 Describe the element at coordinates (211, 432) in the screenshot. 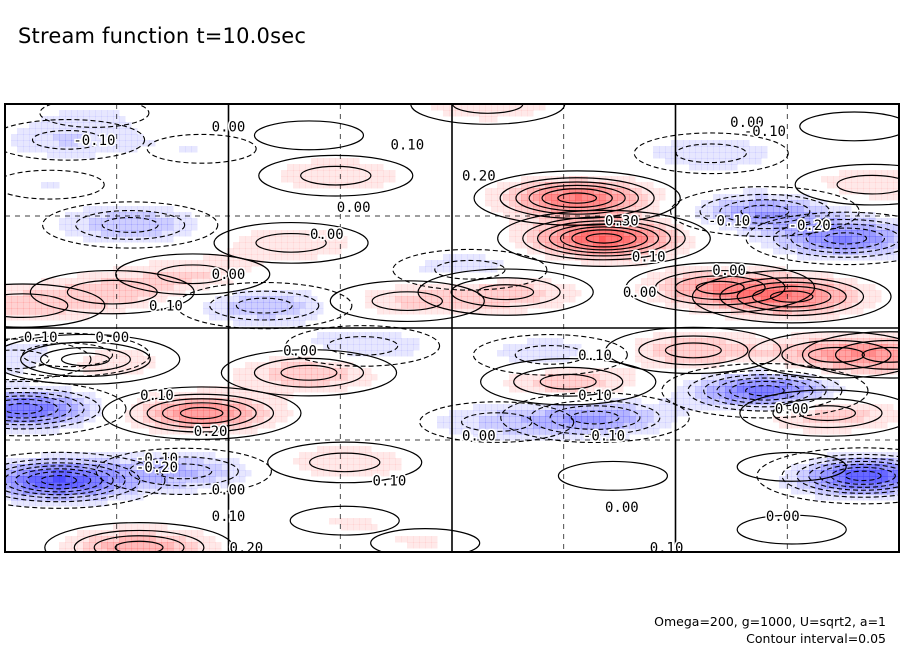

I see `contour-label: 0.20` at that location.